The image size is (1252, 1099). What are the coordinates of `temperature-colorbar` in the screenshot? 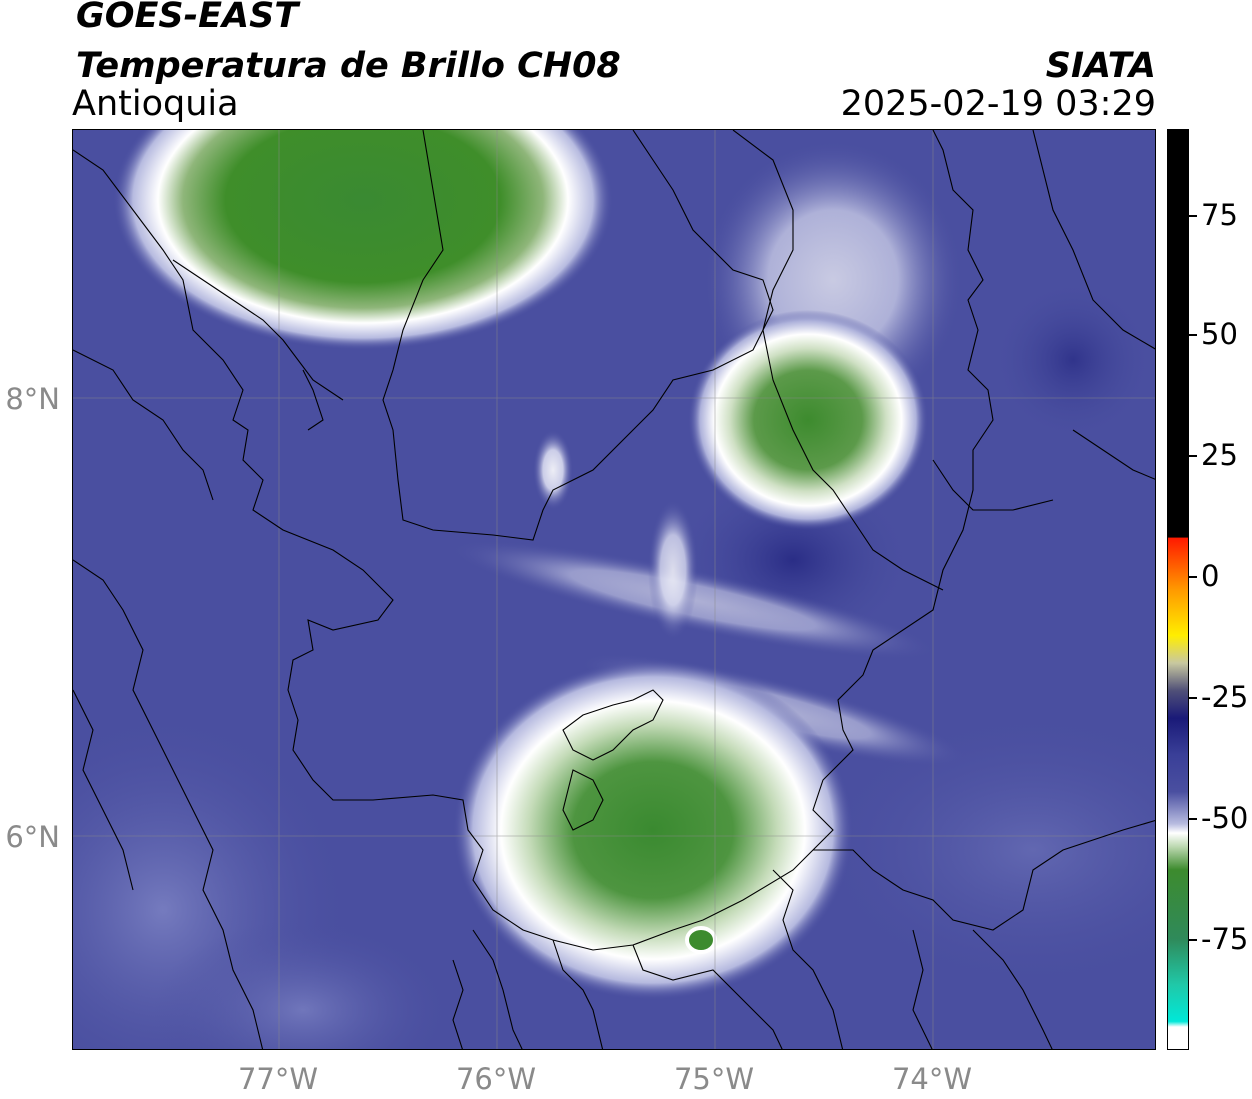 It's located at (1178, 589).